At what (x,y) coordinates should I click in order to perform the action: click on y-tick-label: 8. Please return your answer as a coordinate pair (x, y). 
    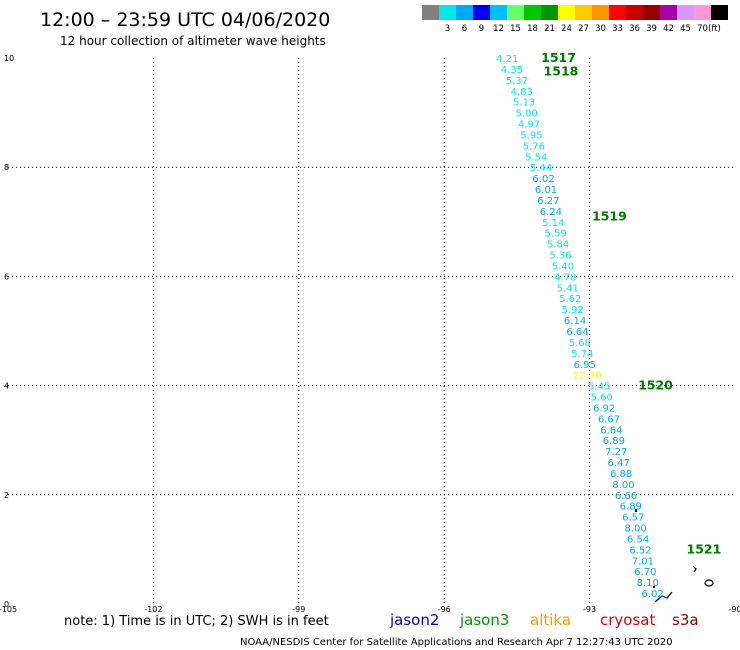
    Looking at the image, I should click on (6, 167).